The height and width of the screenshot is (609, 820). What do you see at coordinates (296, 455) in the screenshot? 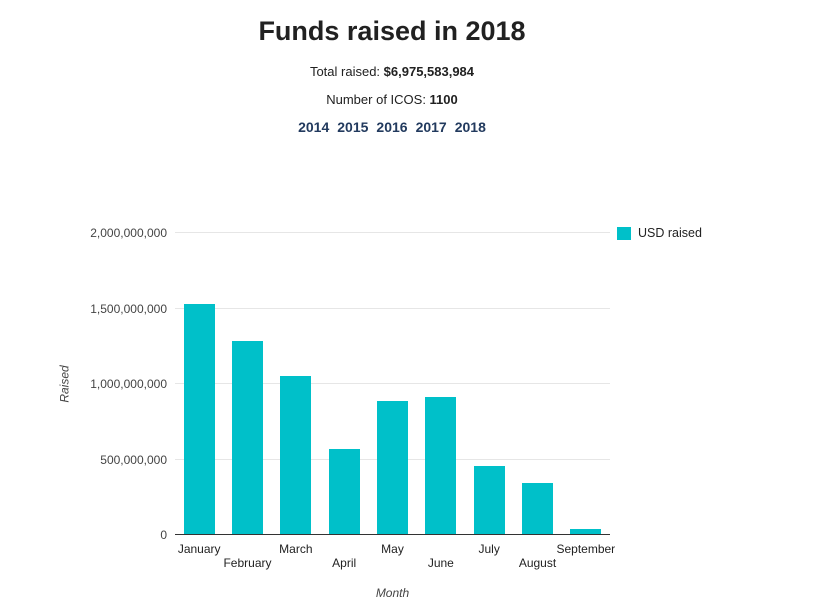
I see `bar-march` at bounding box center [296, 455].